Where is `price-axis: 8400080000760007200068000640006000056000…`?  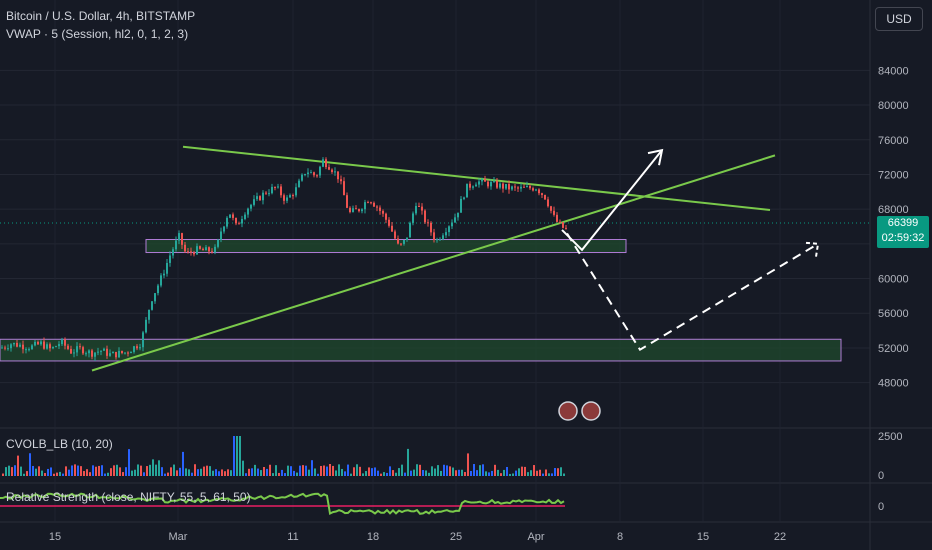 price-axis: 8400080000760007200068000640006000056000… is located at coordinates (893, 289).